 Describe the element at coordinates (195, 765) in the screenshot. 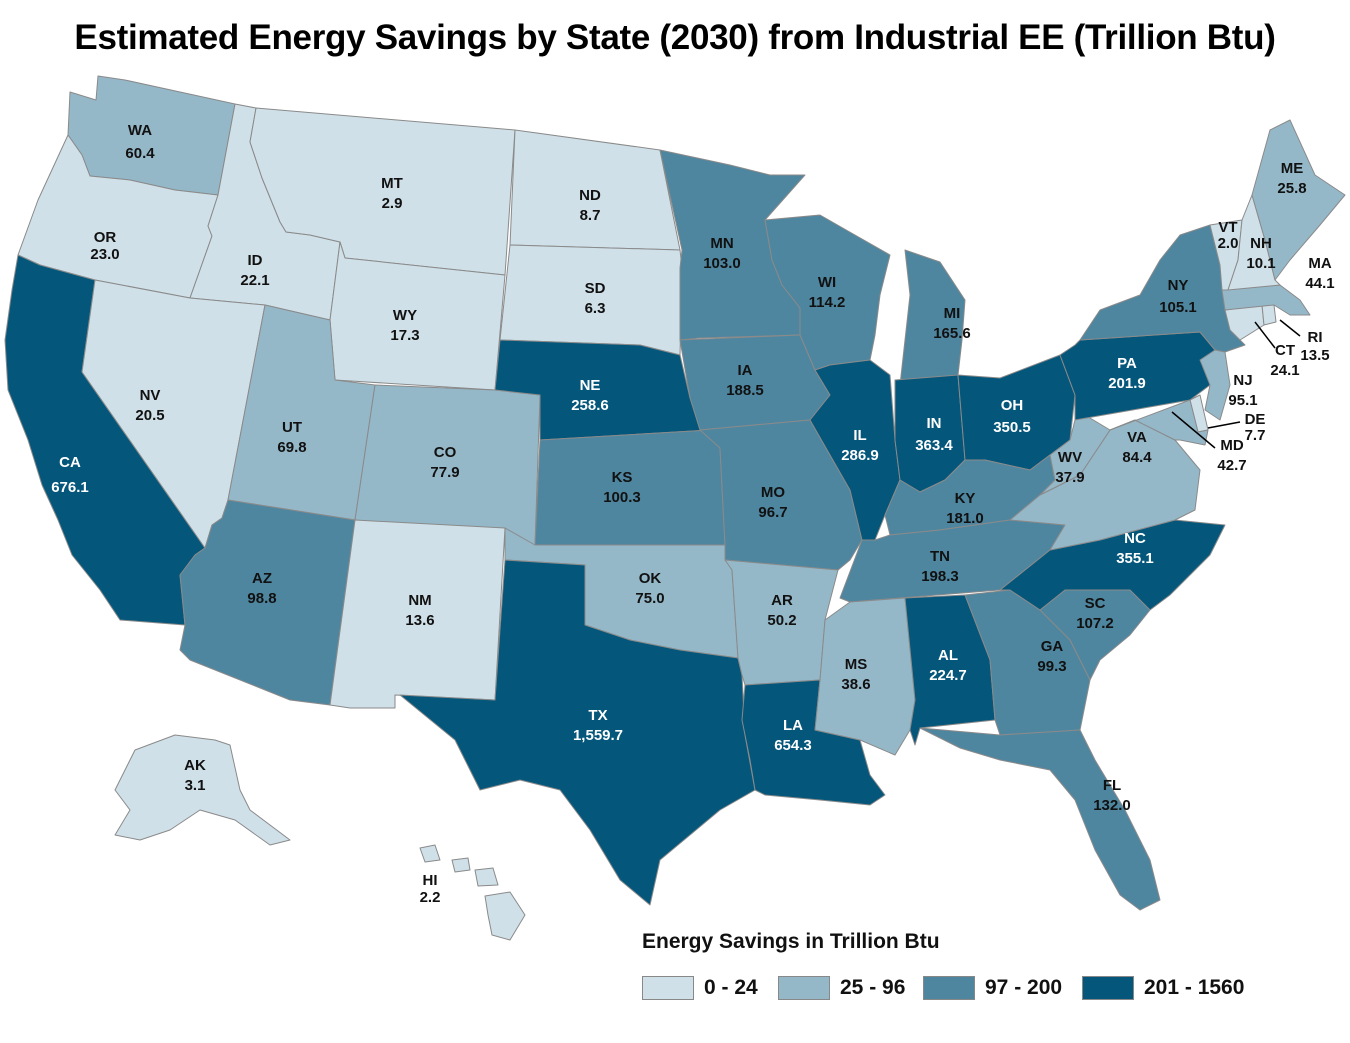

I see `state-ak-abbr: AK` at that location.